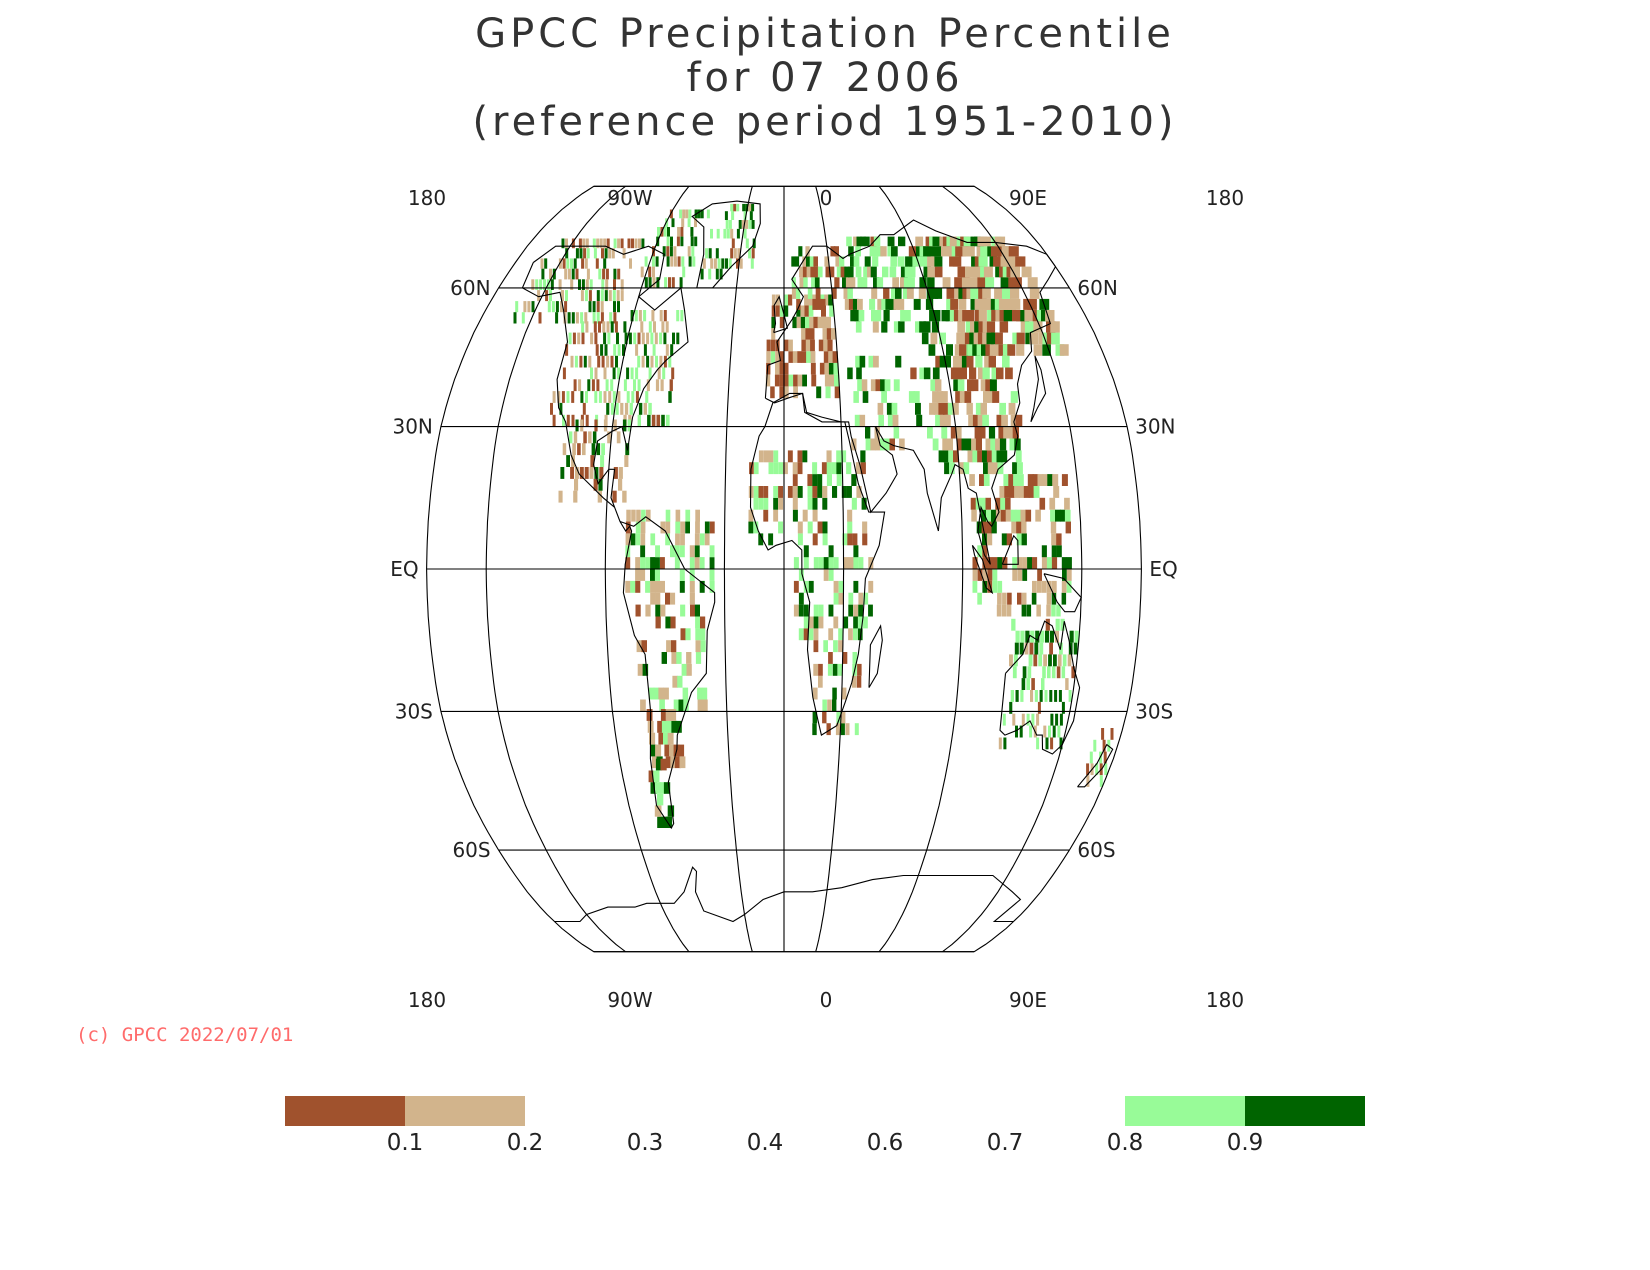 The height and width of the screenshot is (1270, 1650). What do you see at coordinates (781, 314) in the screenshot?
I see `coastline` at bounding box center [781, 314].